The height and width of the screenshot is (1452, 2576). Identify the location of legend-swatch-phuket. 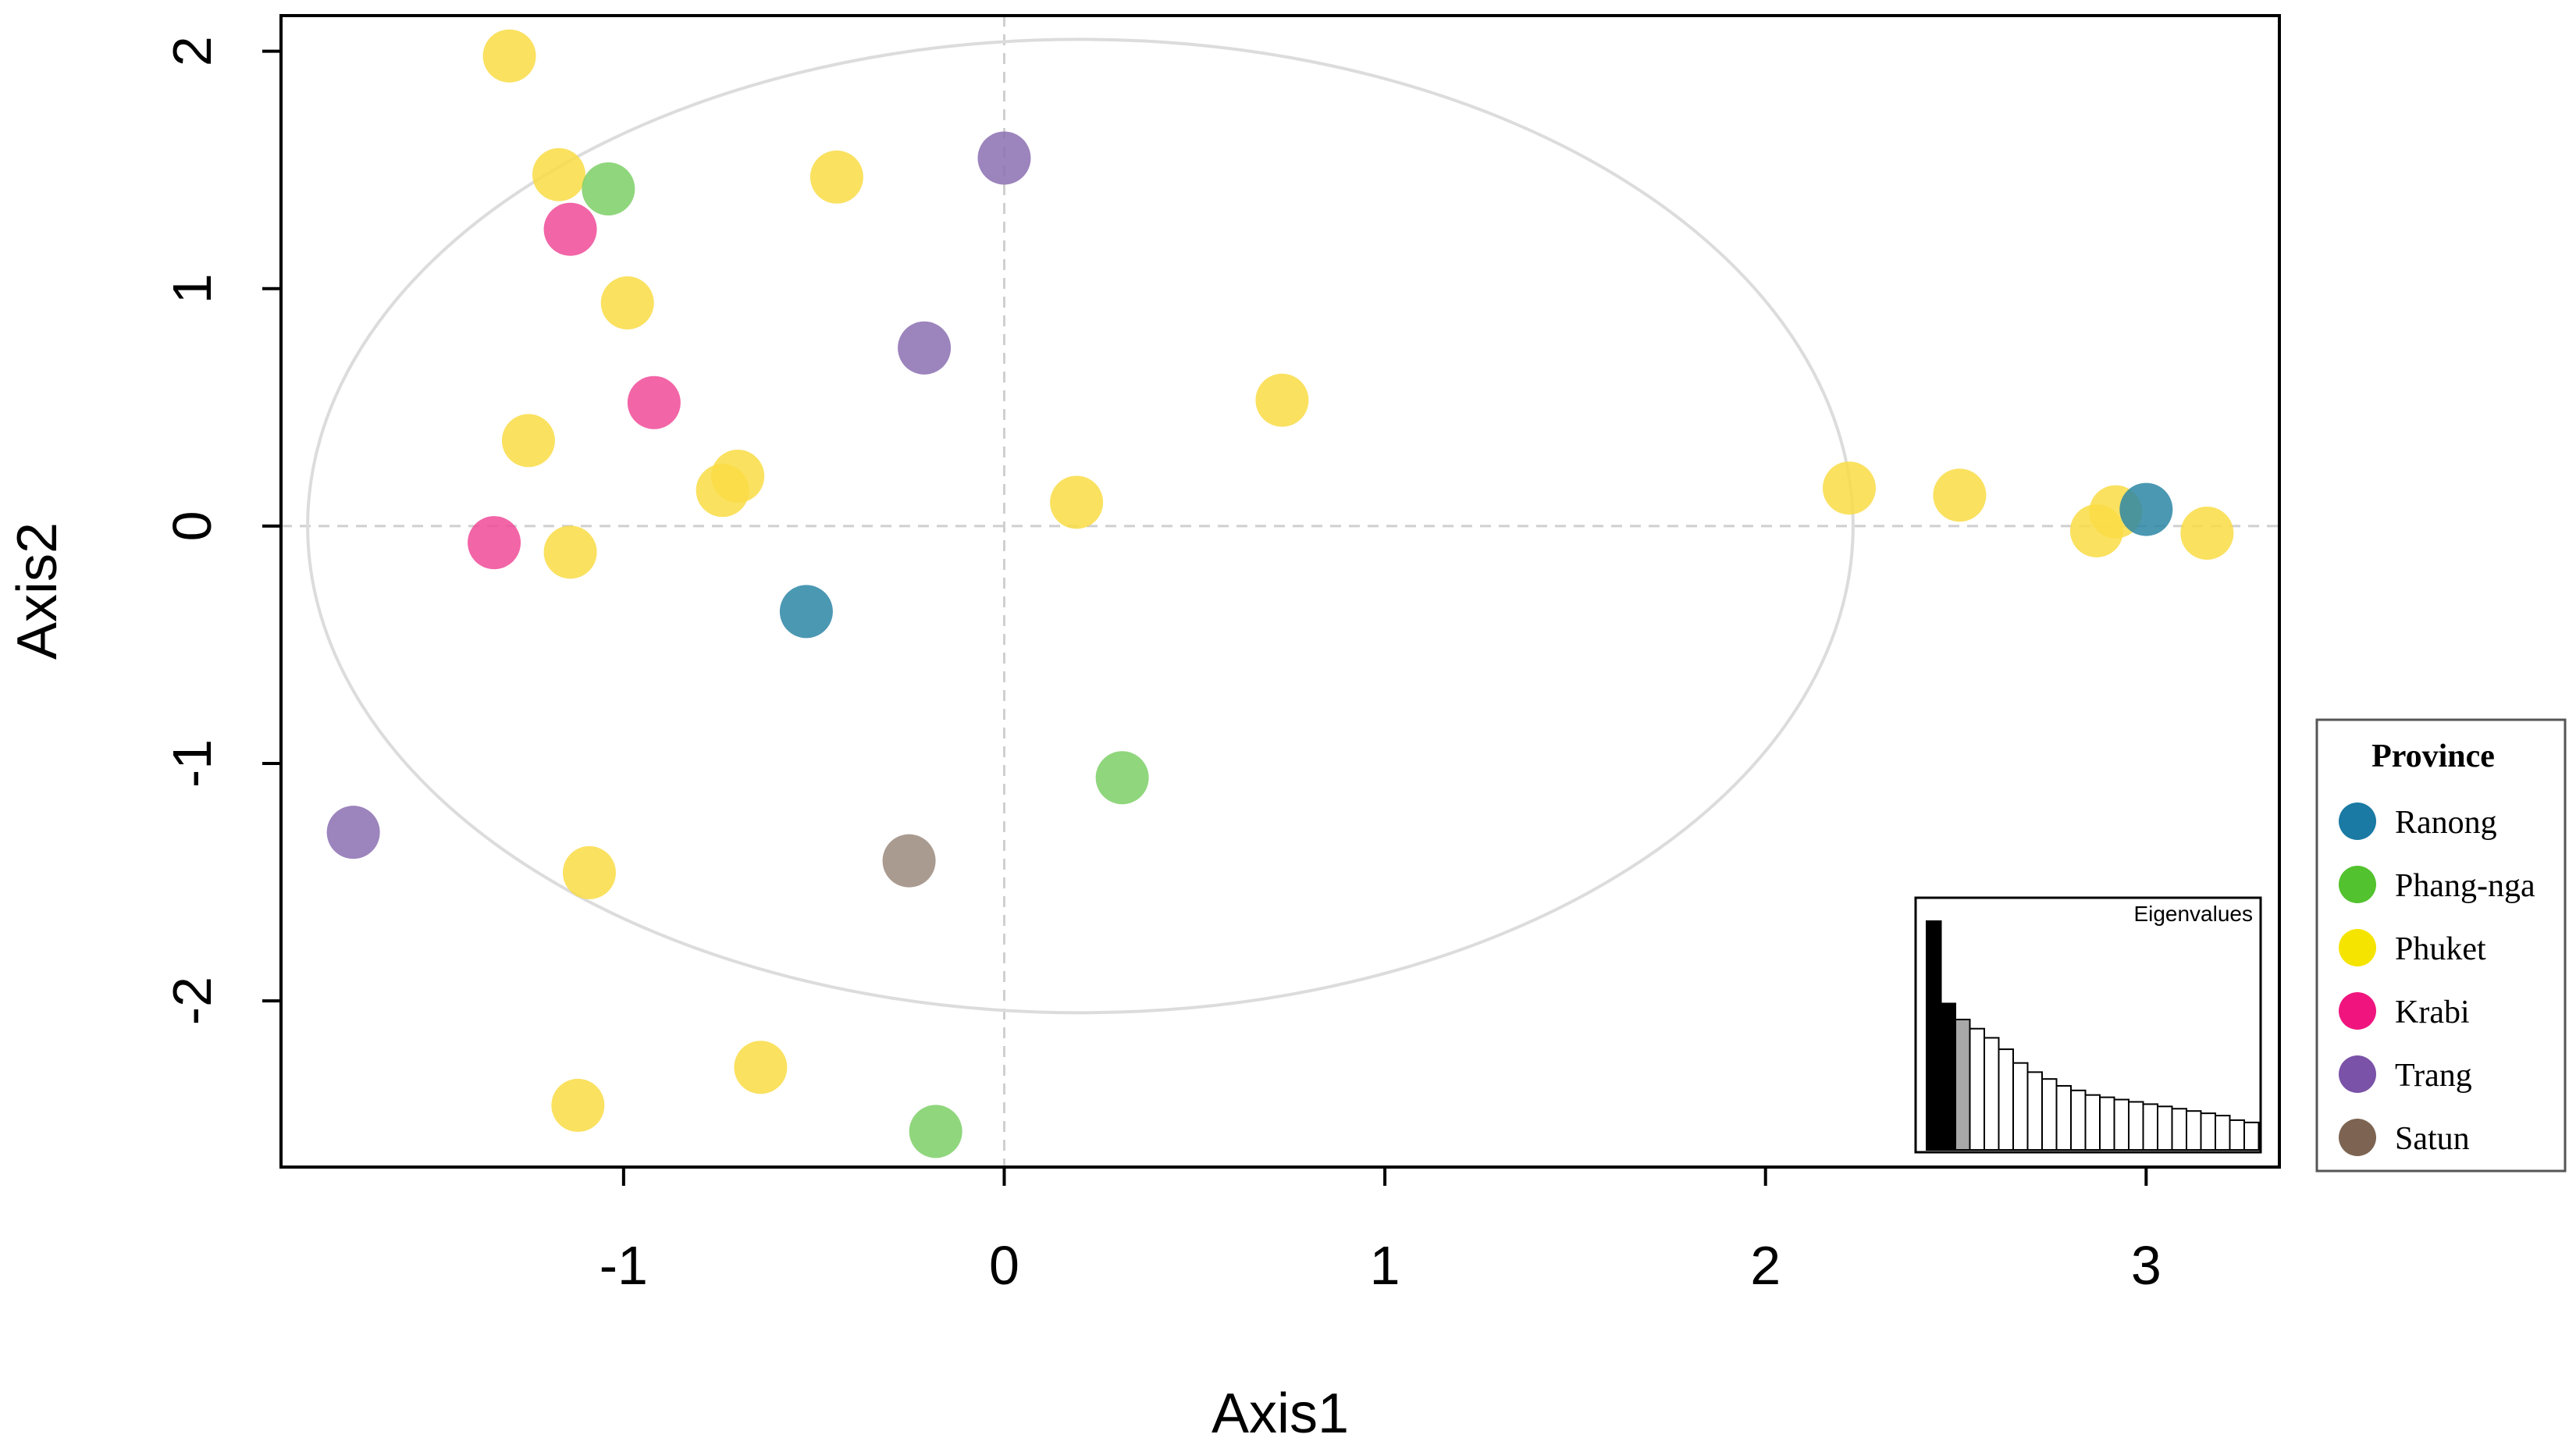
(2357, 947).